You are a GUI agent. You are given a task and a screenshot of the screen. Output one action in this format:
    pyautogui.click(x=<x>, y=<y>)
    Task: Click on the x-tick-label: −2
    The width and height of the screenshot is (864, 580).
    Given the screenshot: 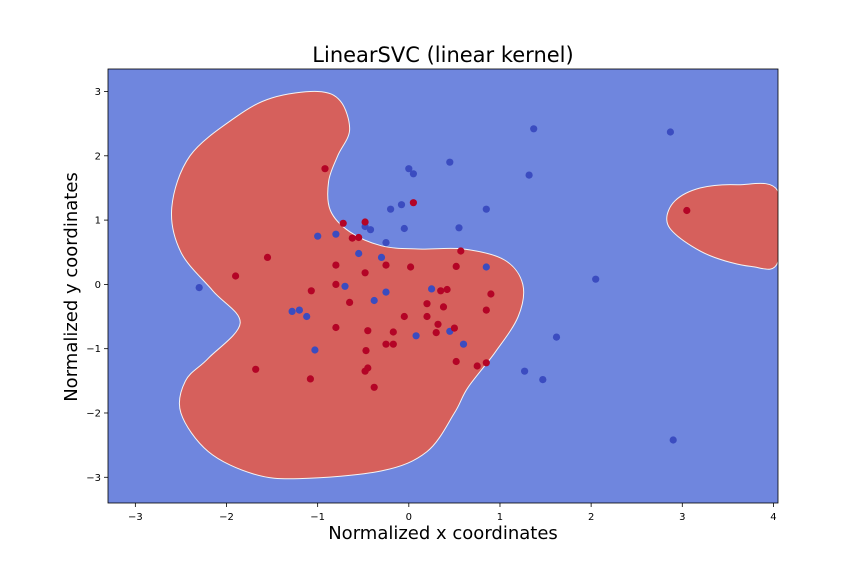 What is the action you would take?
    pyautogui.click(x=226, y=517)
    